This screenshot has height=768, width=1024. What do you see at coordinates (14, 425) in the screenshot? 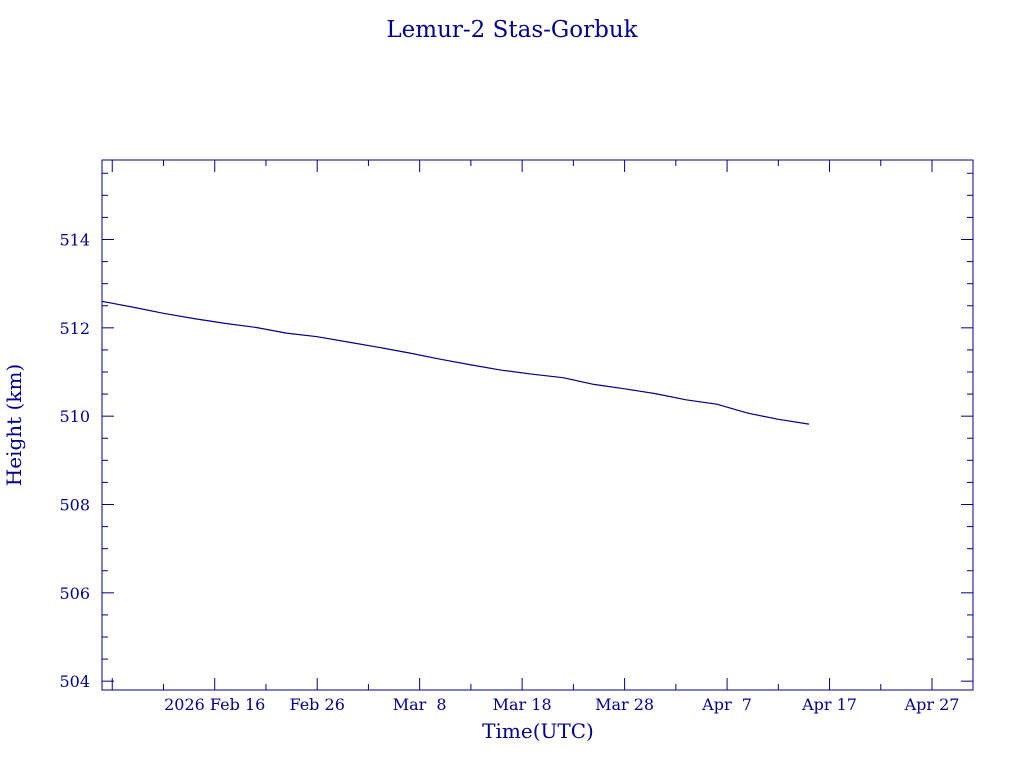
I see `y-axis-title: Height (km)` at bounding box center [14, 425].